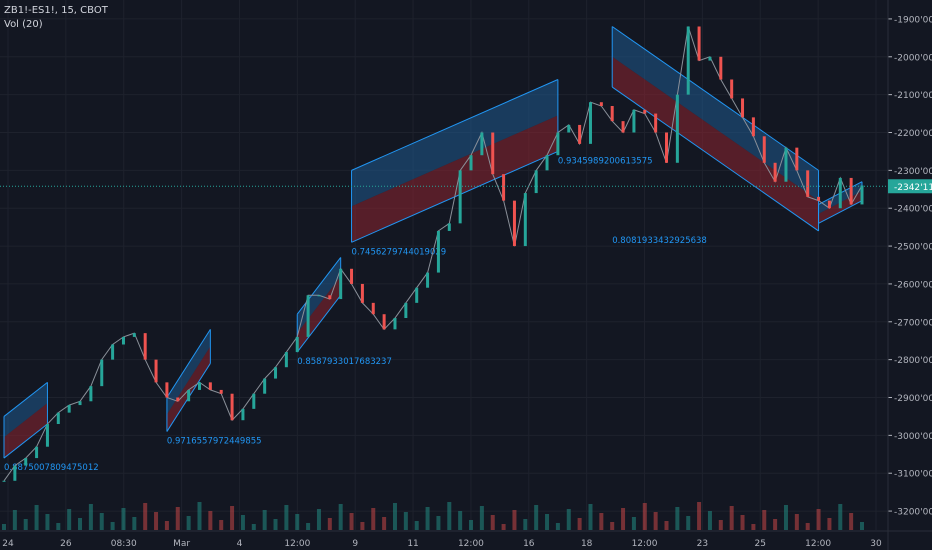  I want to click on price-tick-label: -3200'00, so click(913, 513).